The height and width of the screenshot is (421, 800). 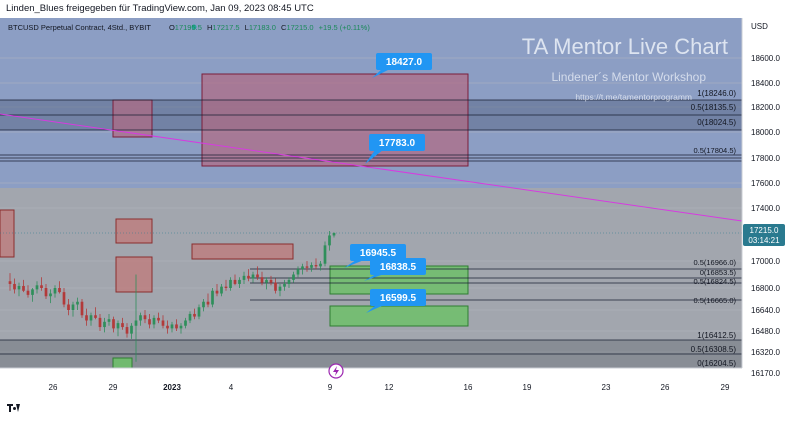 I want to click on close-label: C, so click(x=284, y=27).